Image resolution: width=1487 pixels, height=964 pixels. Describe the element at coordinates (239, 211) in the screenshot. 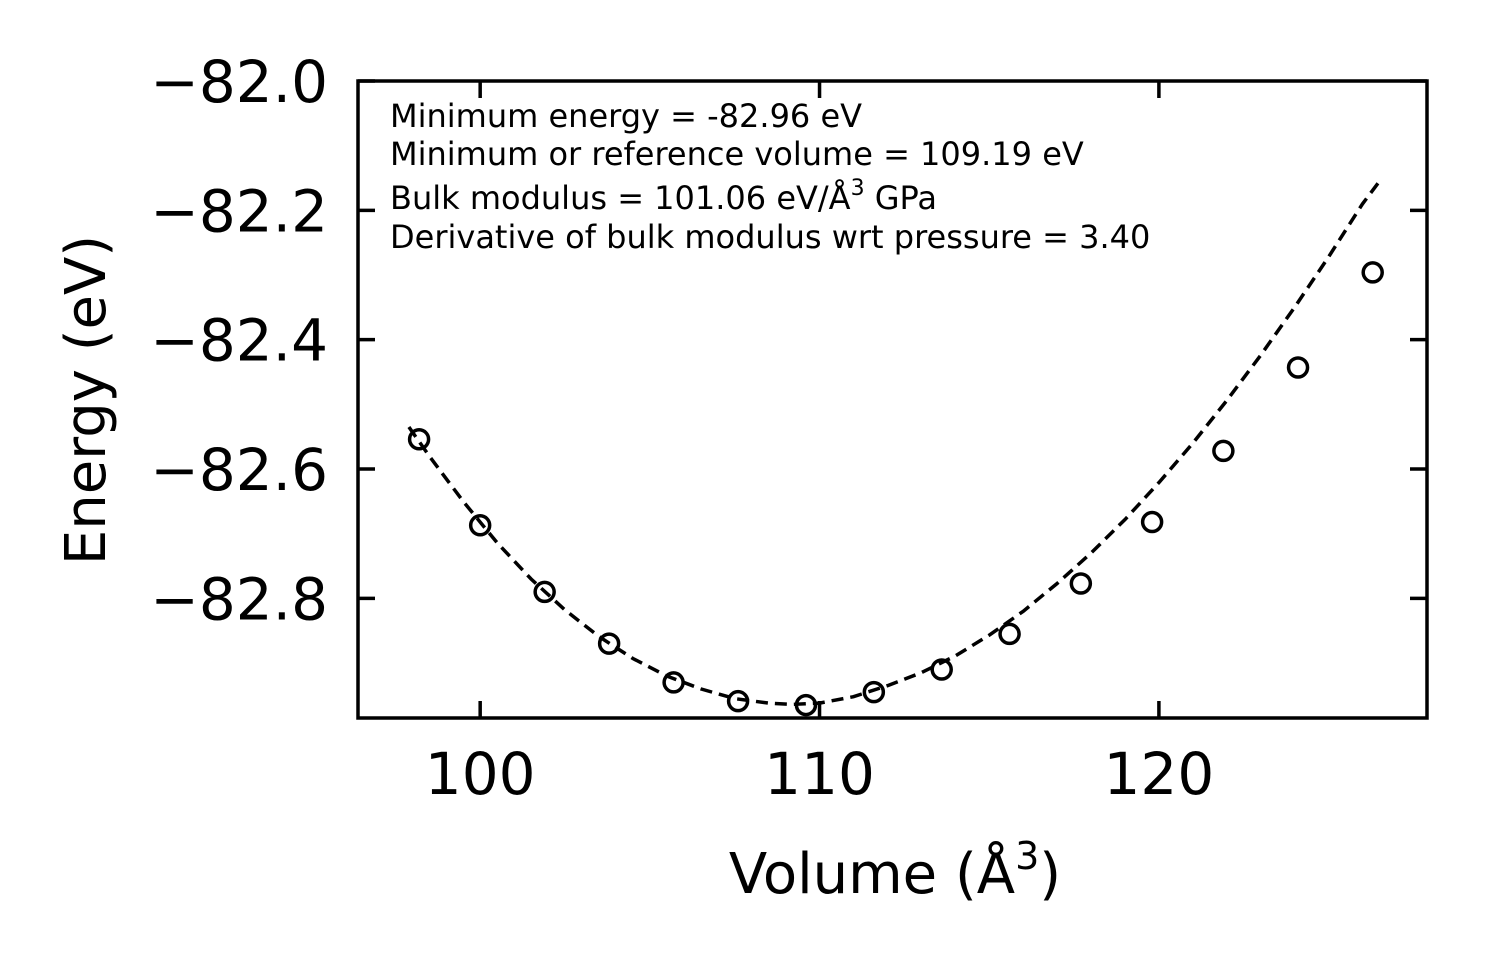

I see `y-tick-label: −82.2` at that location.